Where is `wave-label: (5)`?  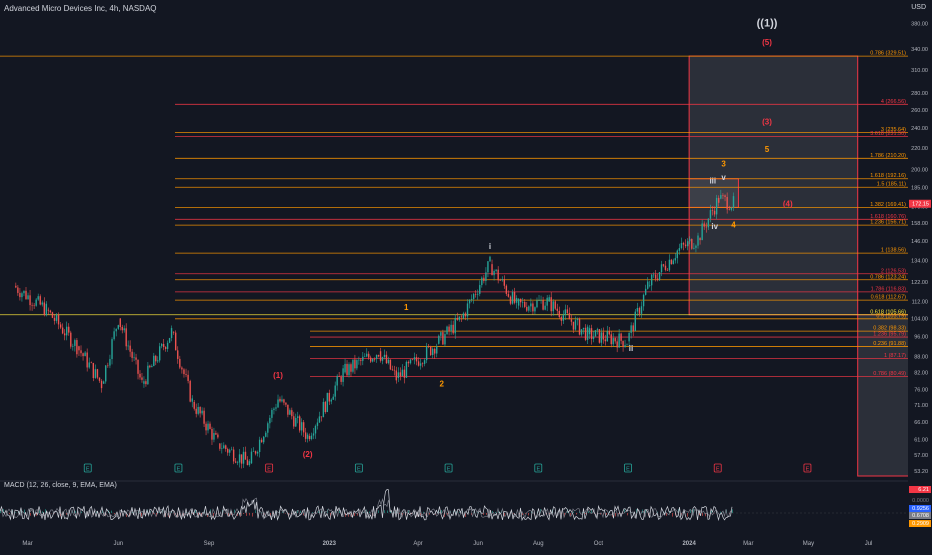 wave-label: (5) is located at coordinates (767, 42).